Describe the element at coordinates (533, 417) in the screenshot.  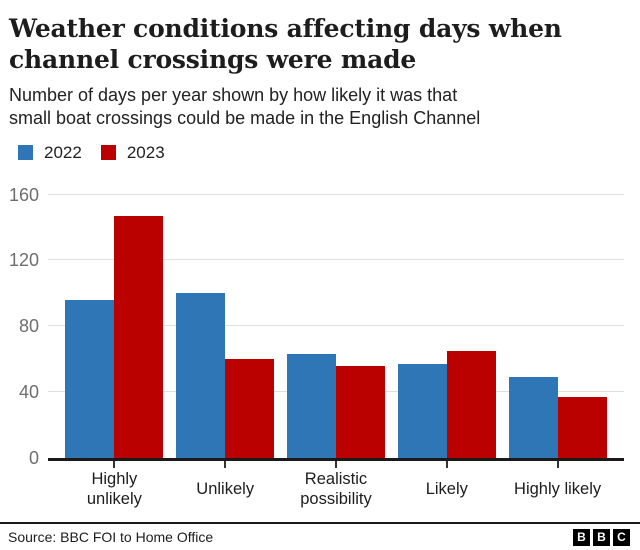
I see `bar-2022-highly-likely` at that location.